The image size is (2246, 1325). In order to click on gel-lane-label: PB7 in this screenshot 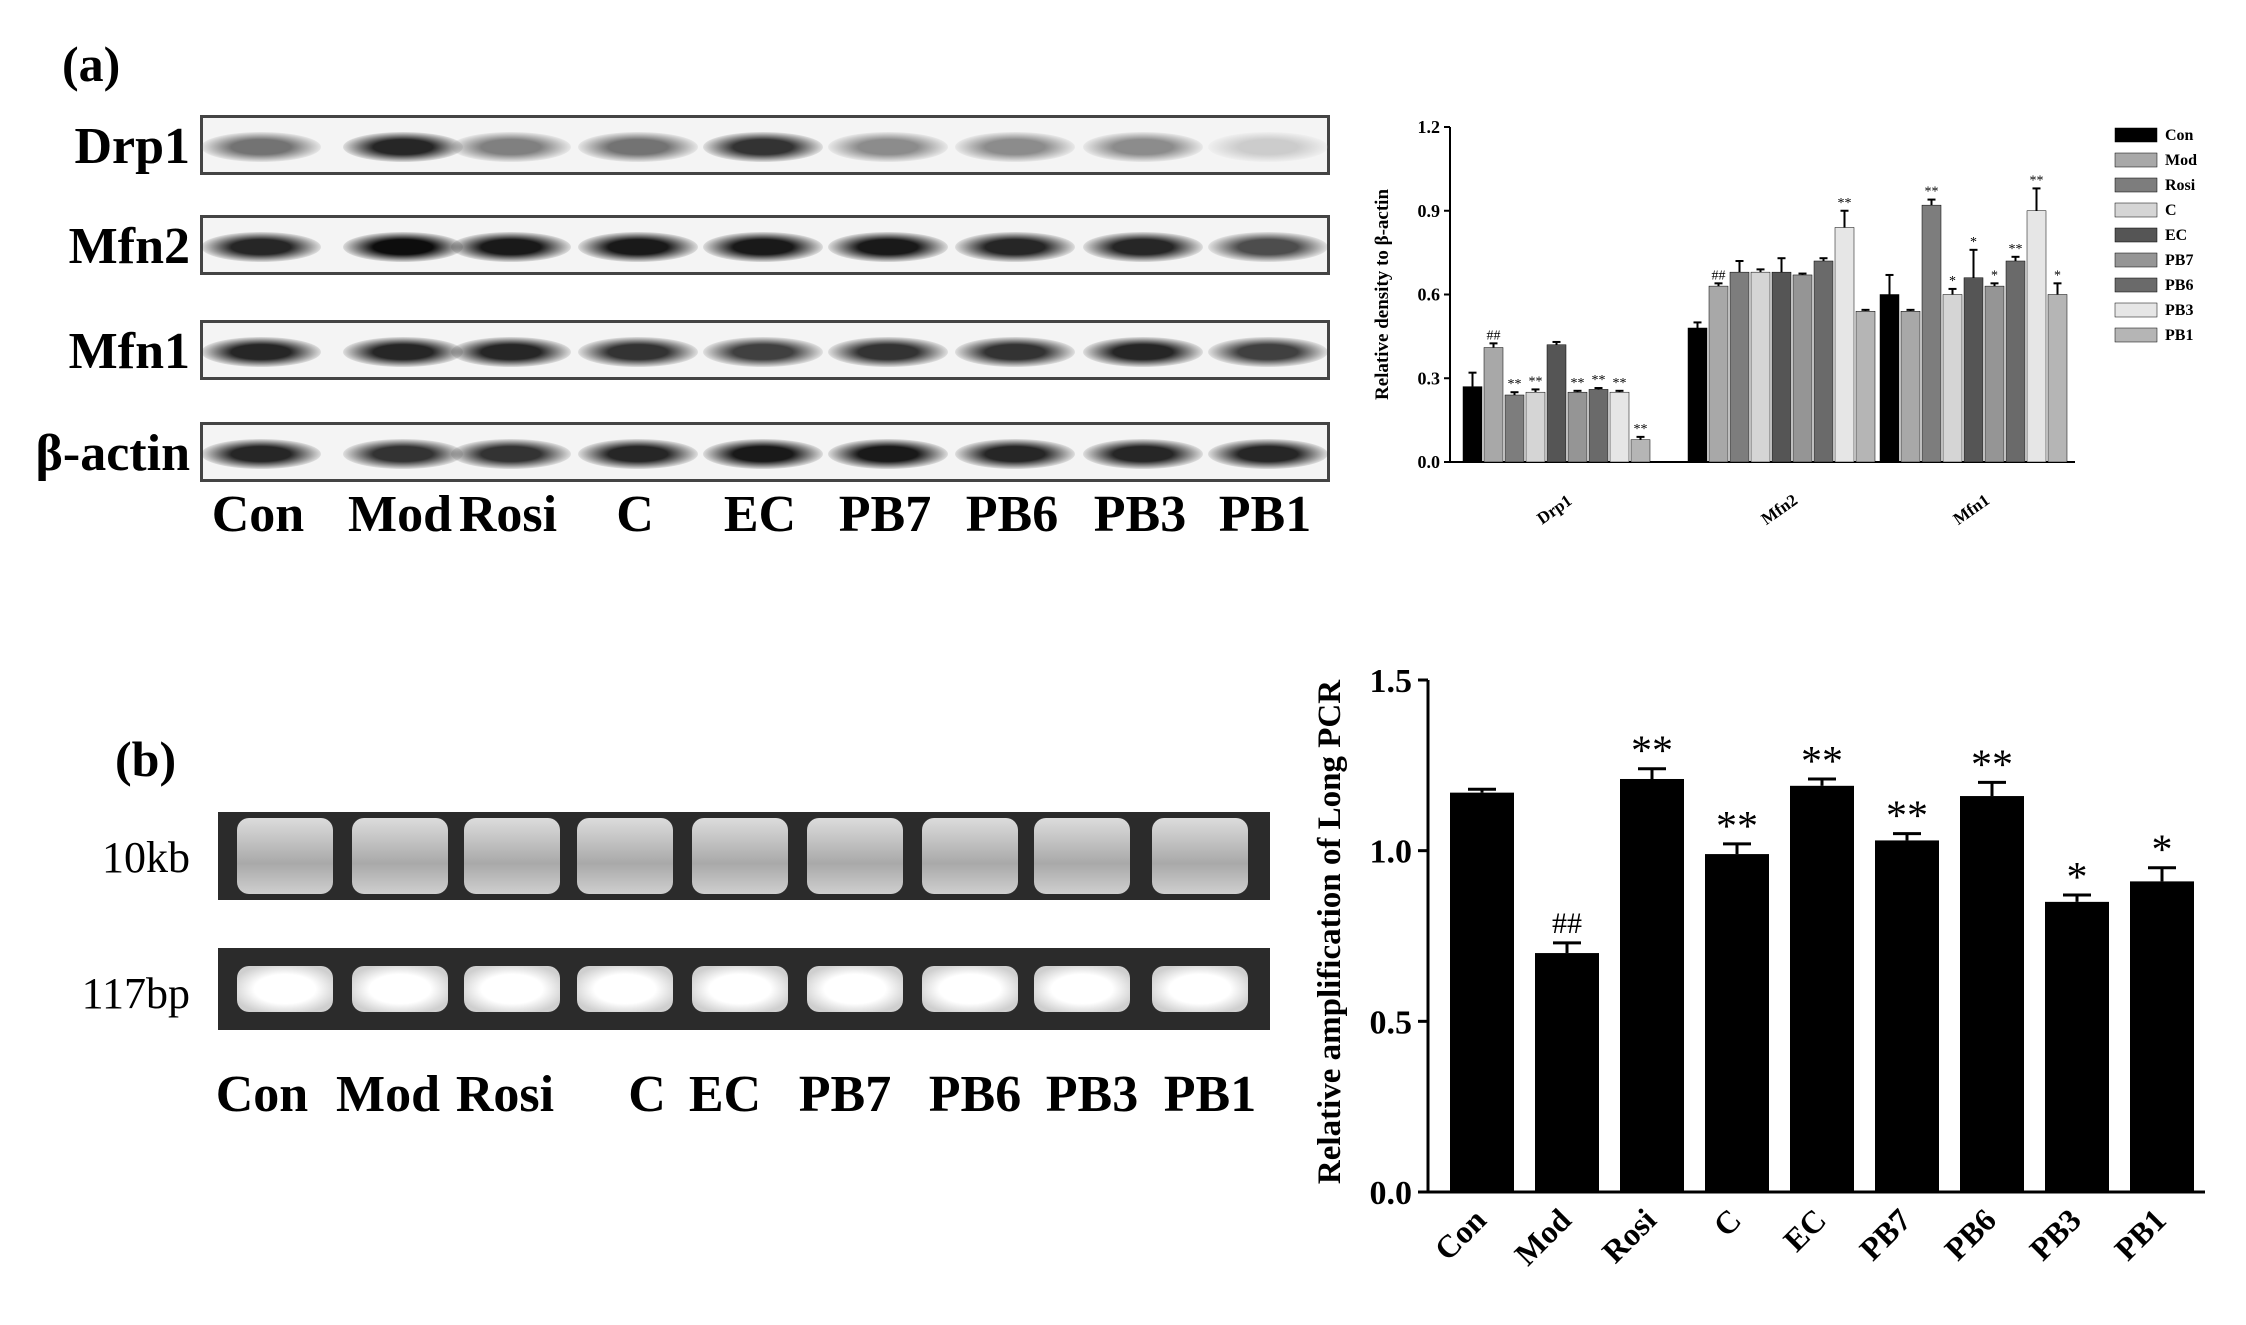, I will do `click(845, 1094)`.